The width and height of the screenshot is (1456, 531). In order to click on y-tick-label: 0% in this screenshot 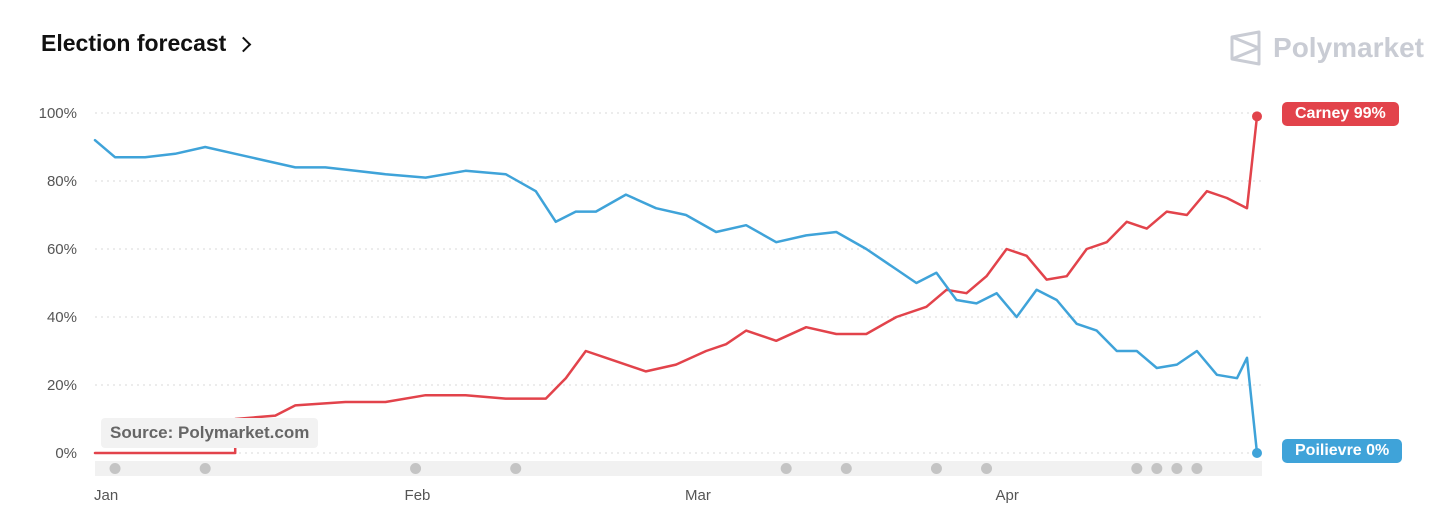, I will do `click(66, 453)`.